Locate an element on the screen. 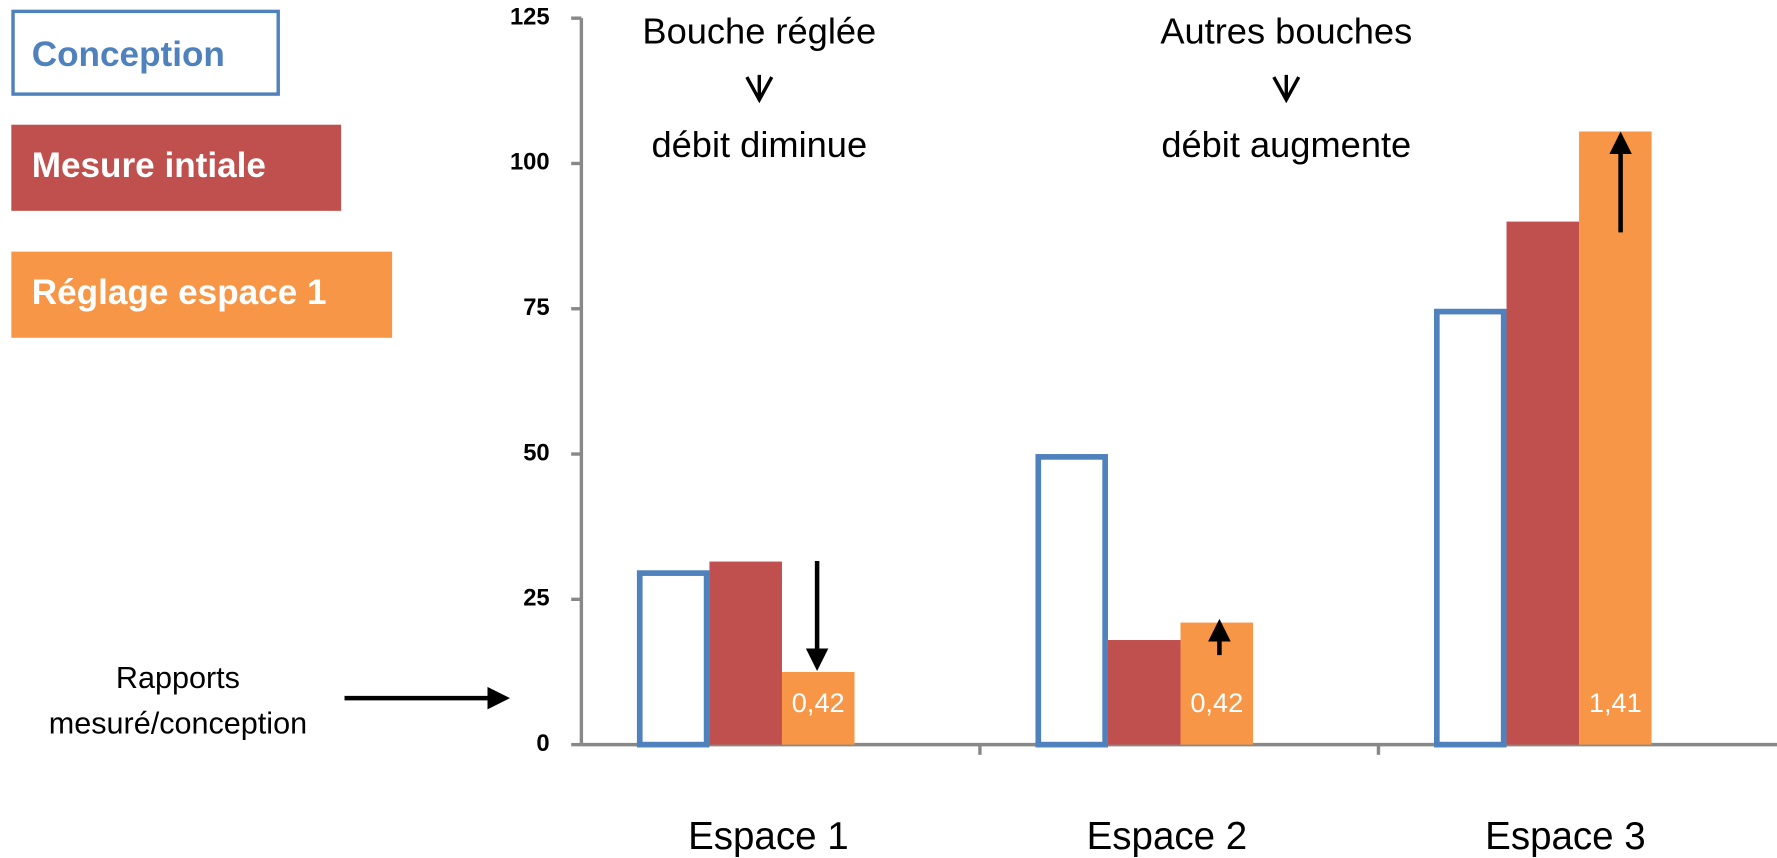 The image size is (1777, 858). y-tick-label: 0 is located at coordinates (542, 743).